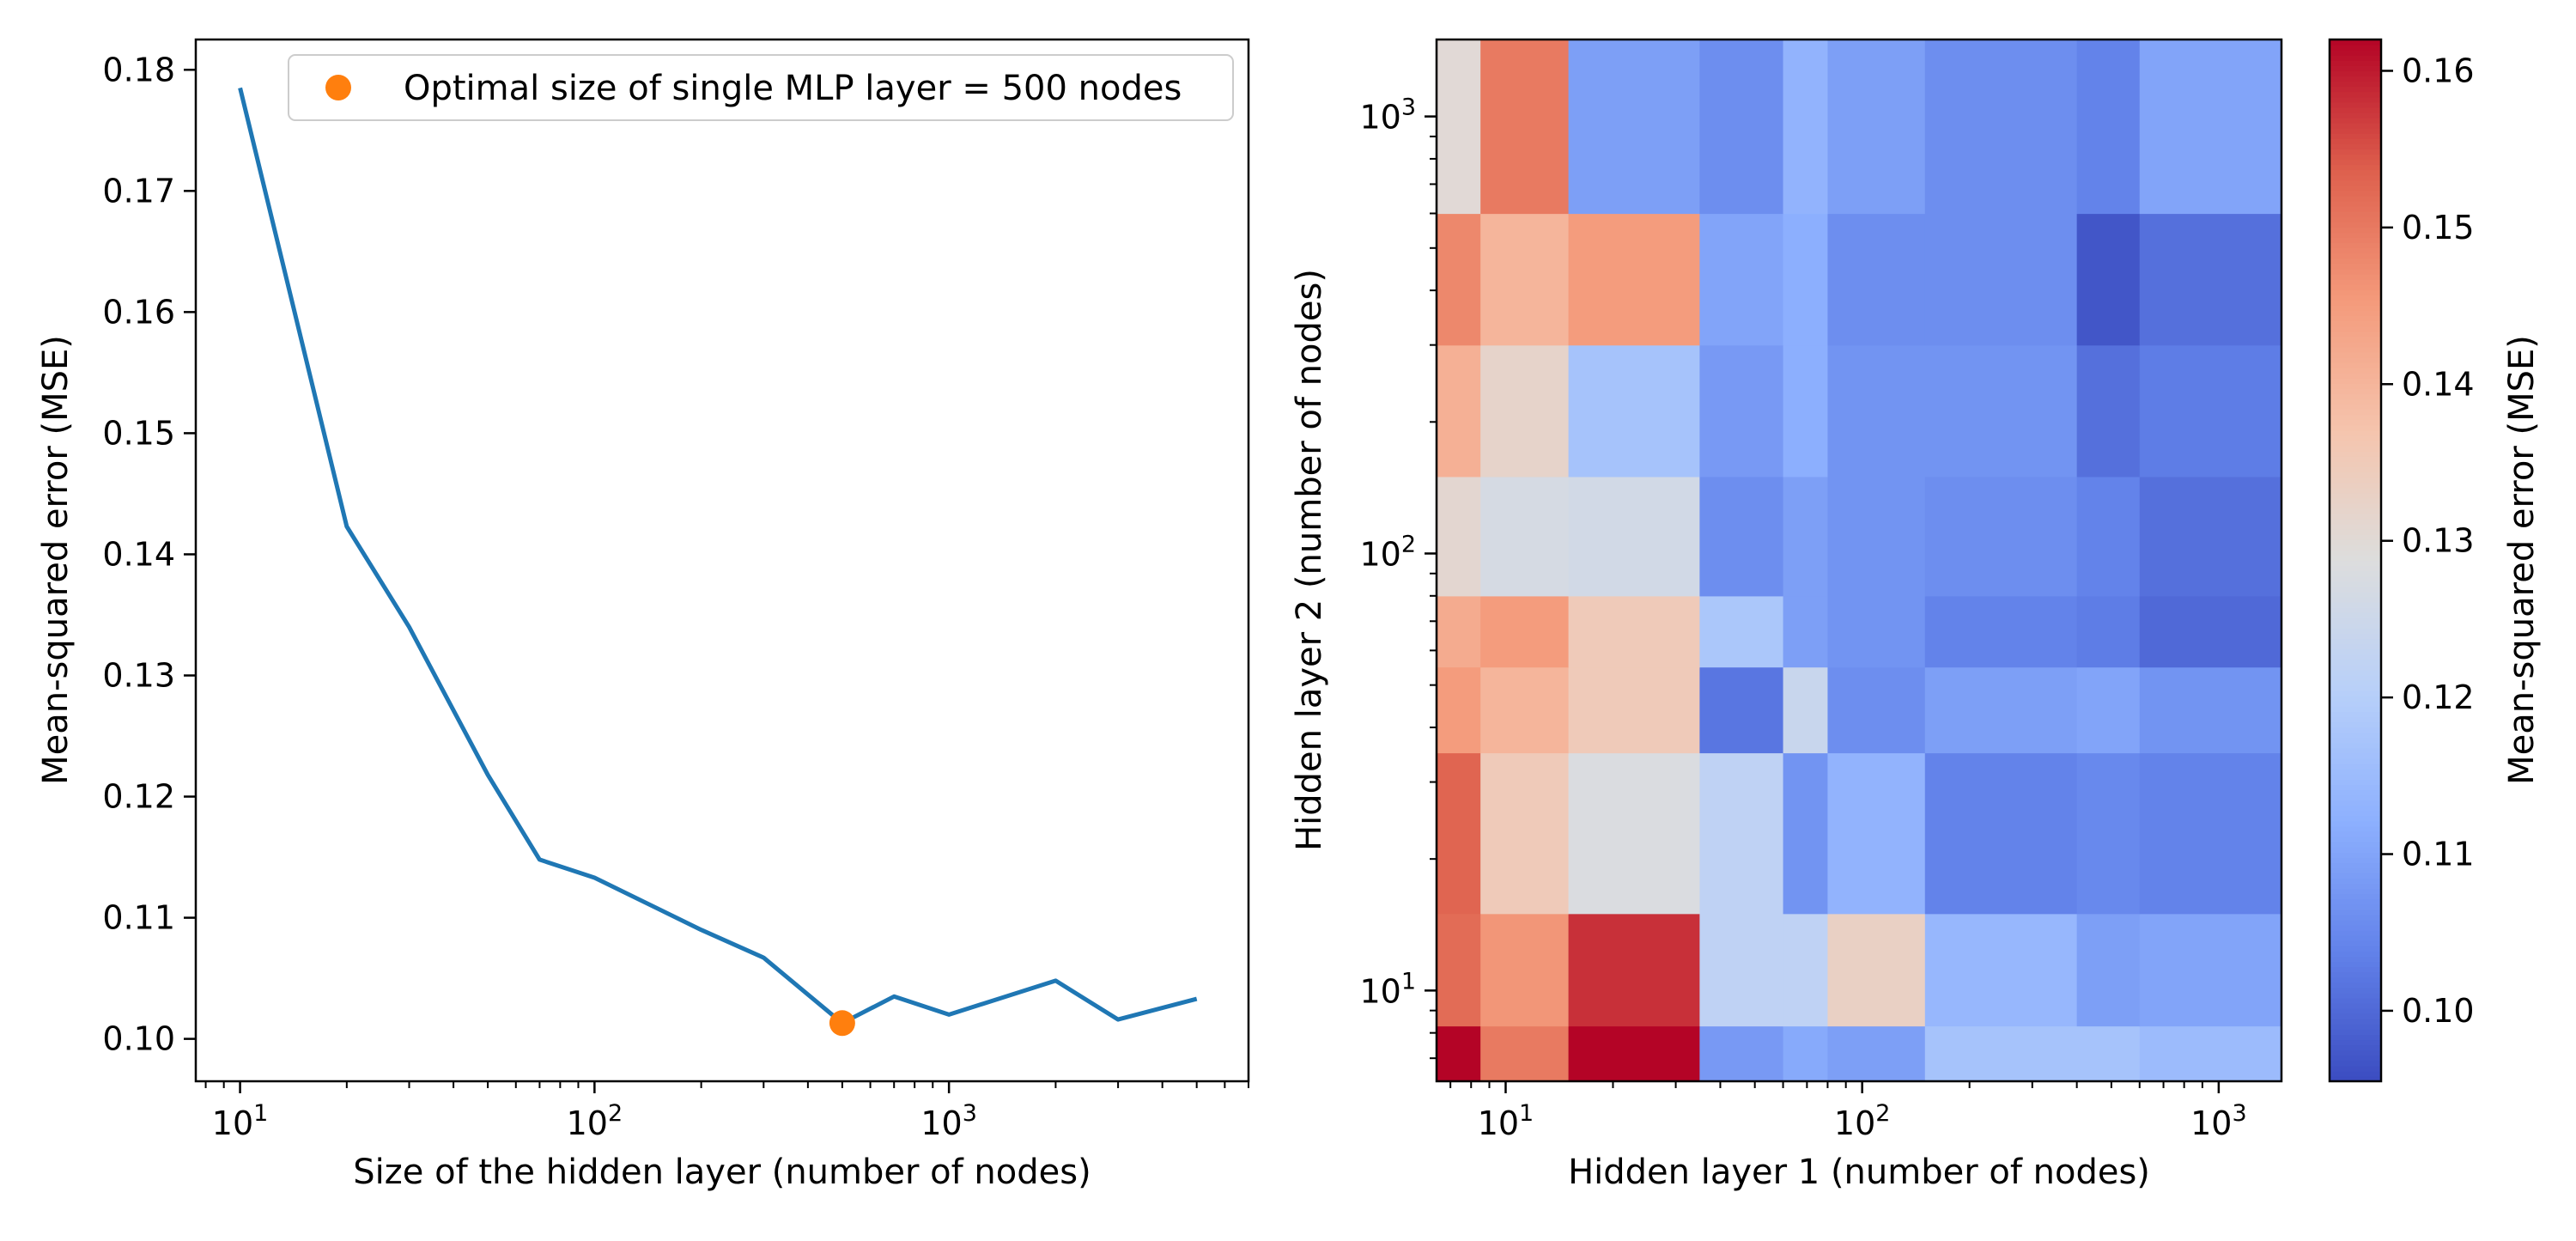 The image size is (2576, 1241). Describe the element at coordinates (240, 1121) in the screenshot. I see `x-tick-label: 101` at that location.